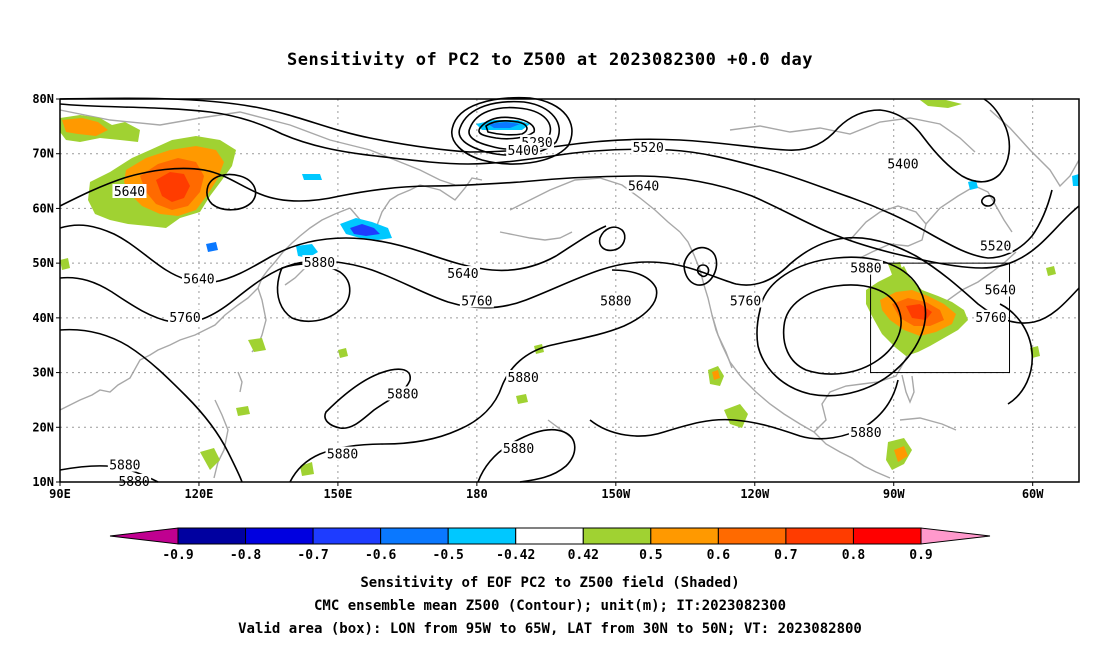 This screenshot has width=1100, height=650. Describe the element at coordinates (842, 329) in the screenshot. I see `contour-5880-na-high` at that location.